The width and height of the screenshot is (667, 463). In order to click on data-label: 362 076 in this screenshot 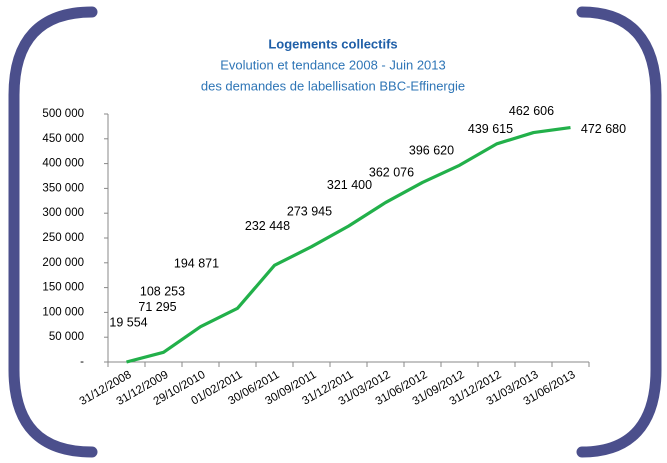, I will do `click(391, 173)`.